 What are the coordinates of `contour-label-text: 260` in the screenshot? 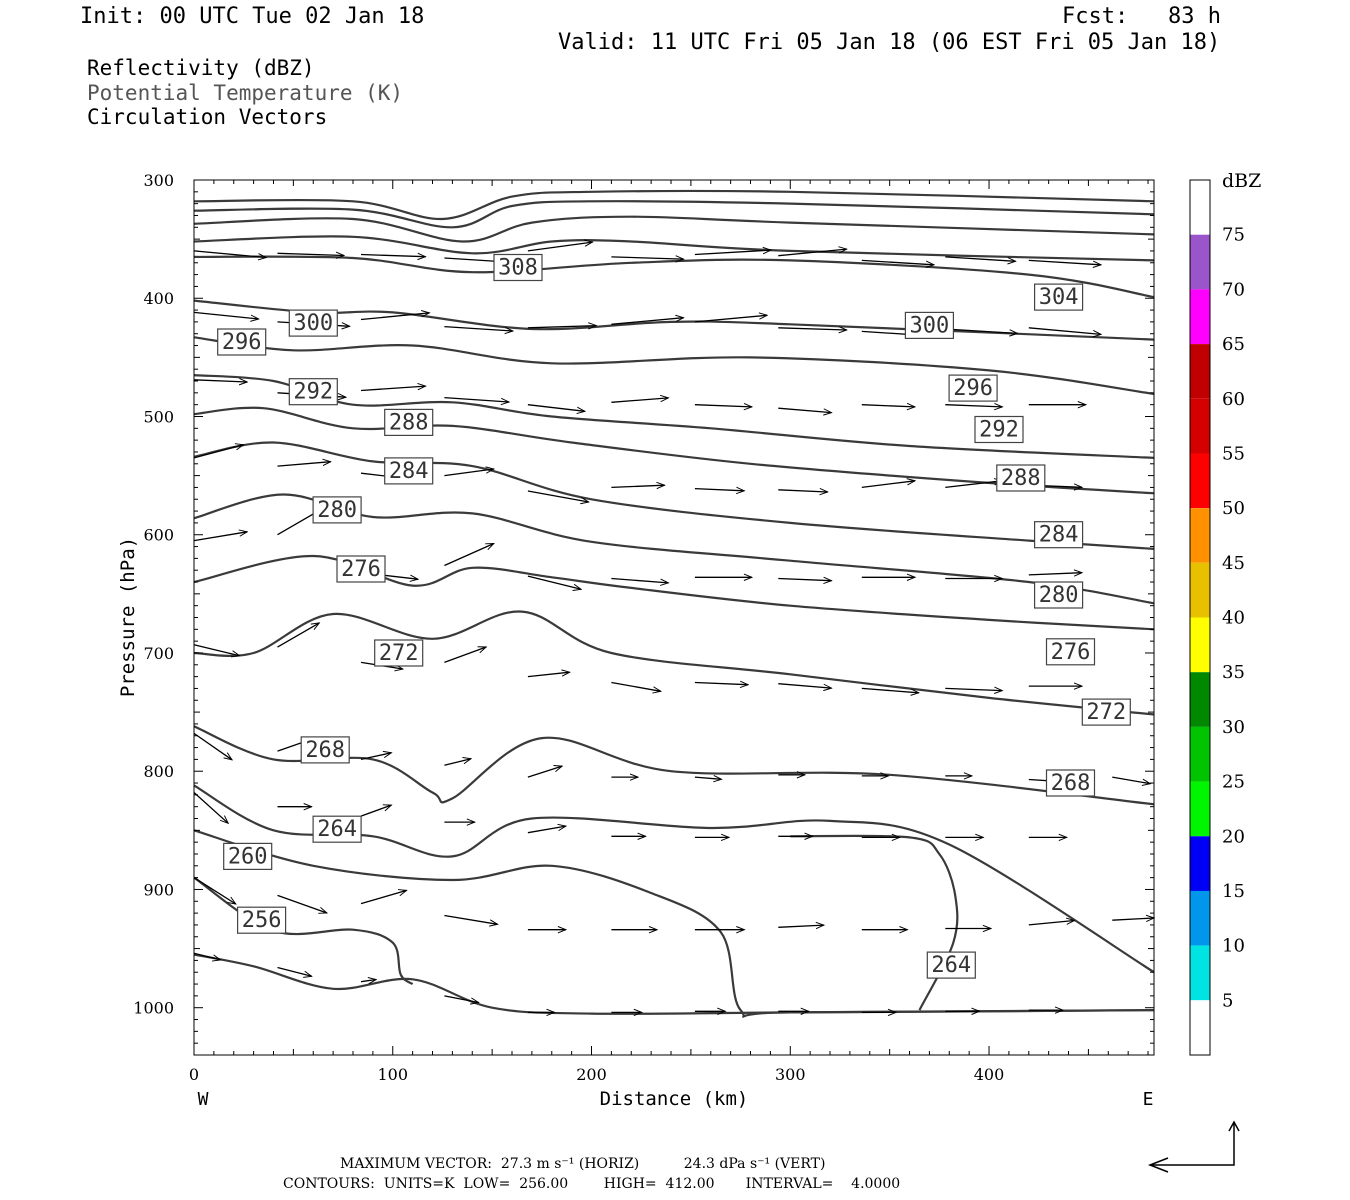 It's located at (248, 856).